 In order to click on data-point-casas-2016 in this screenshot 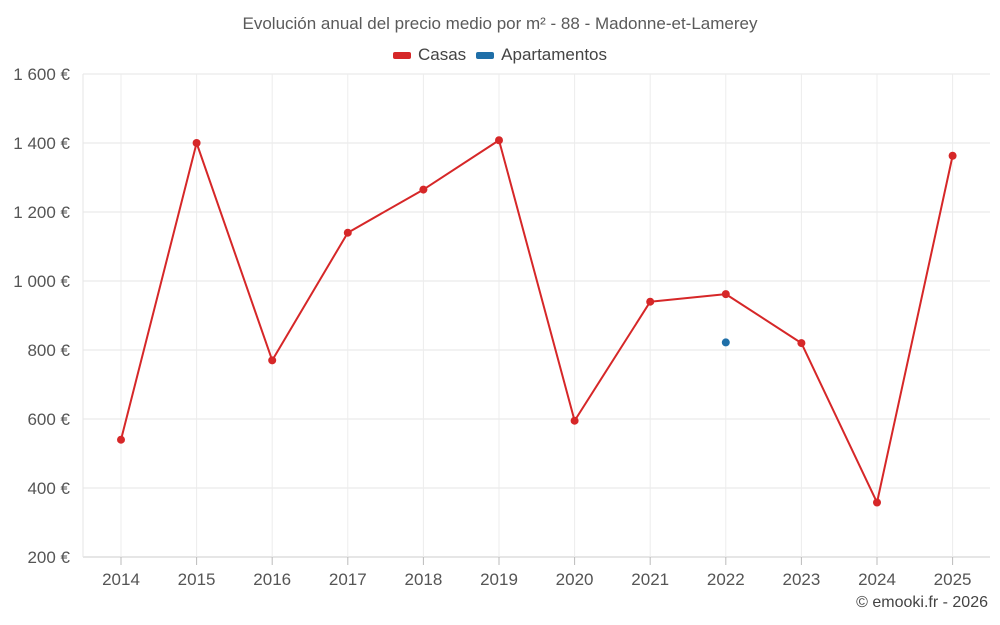, I will do `click(272, 360)`.